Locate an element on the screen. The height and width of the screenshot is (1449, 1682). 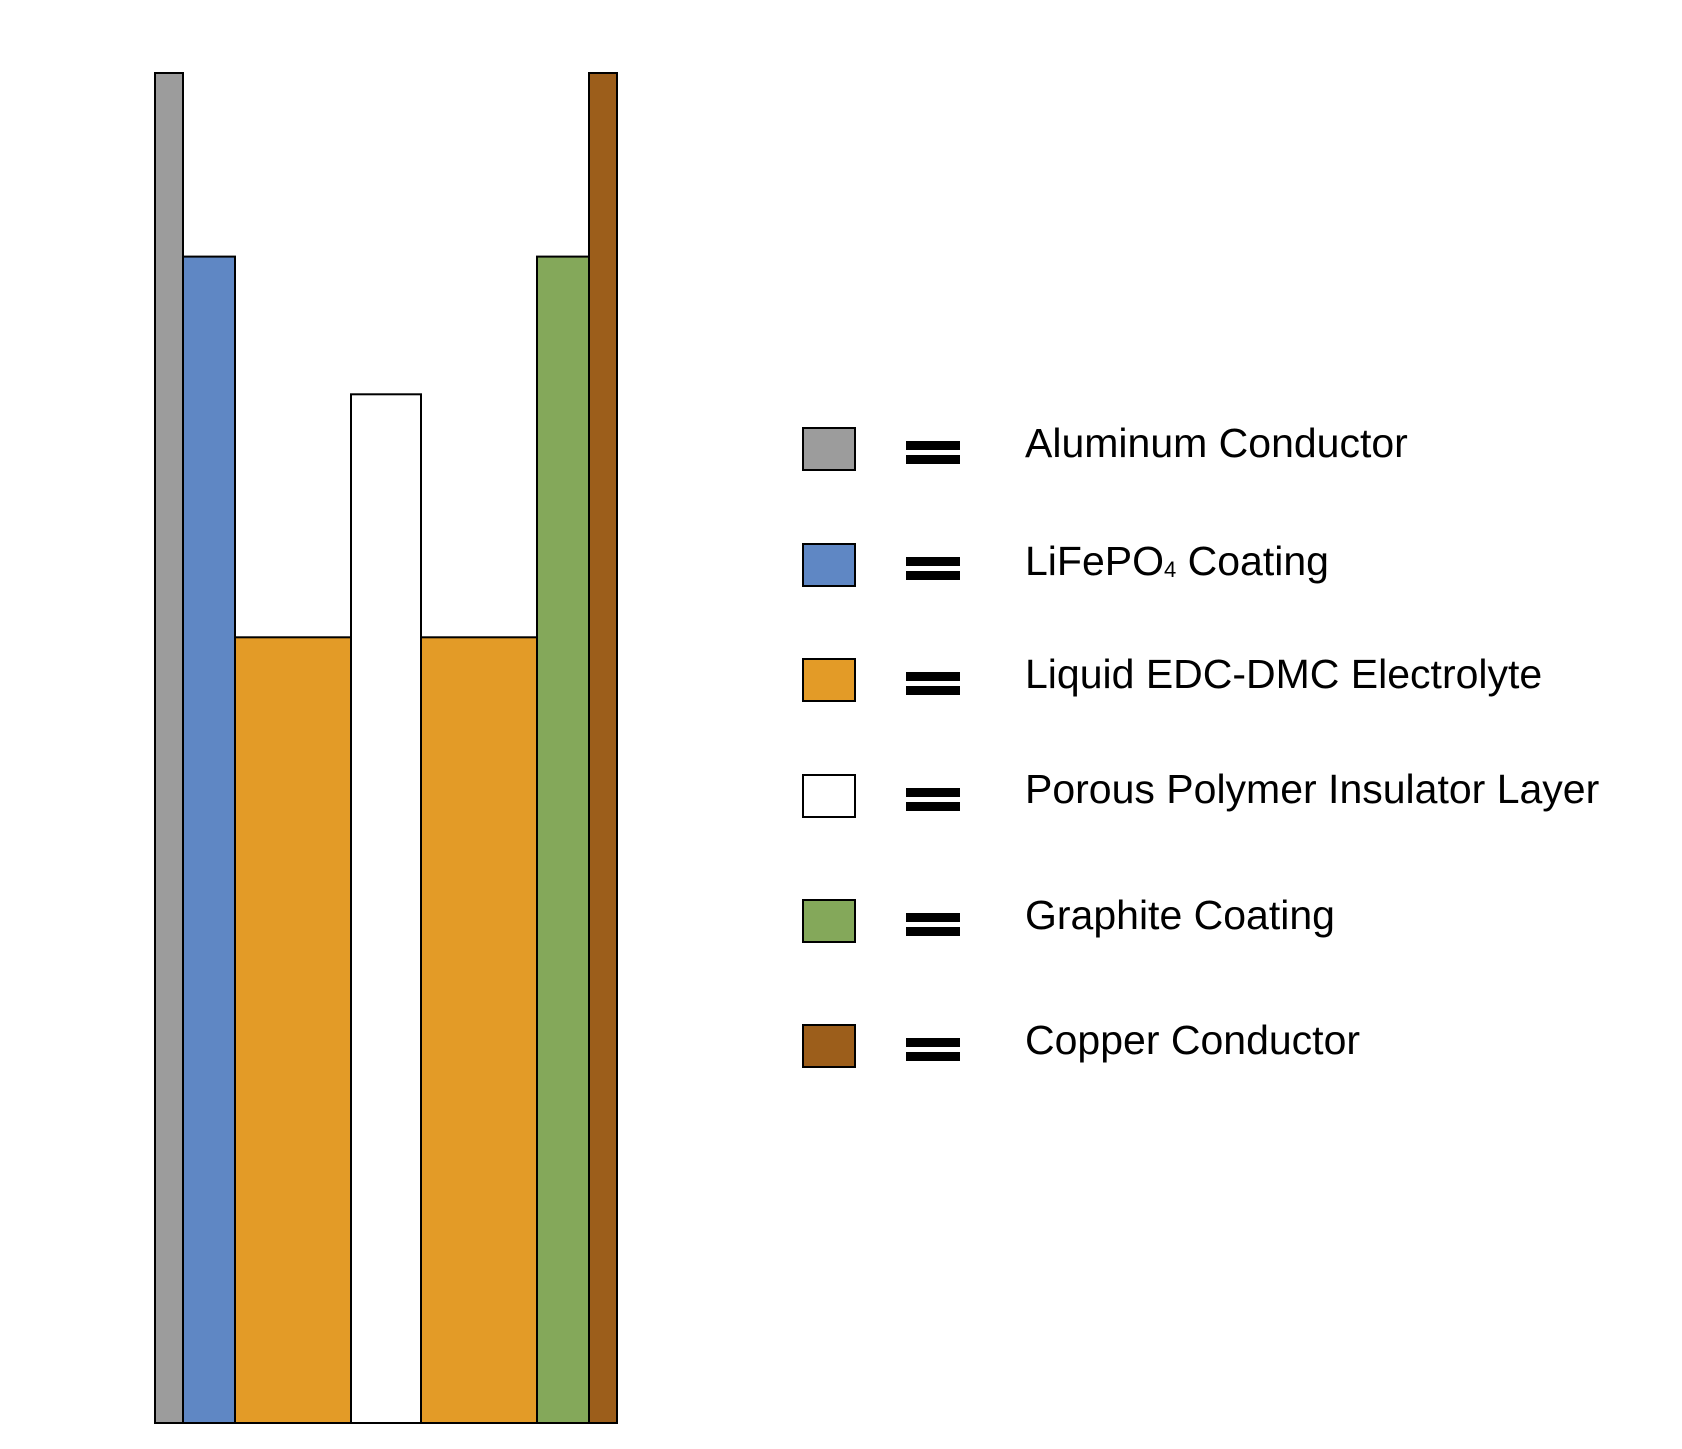
equals-sign-lifepo4 is located at coordinates (933, 568).